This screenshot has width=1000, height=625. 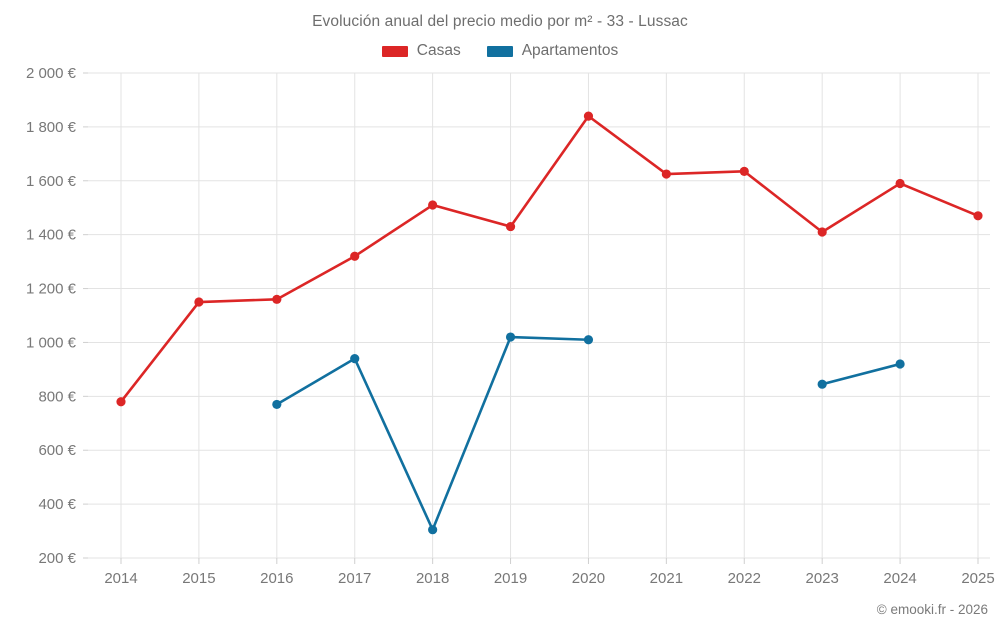 What do you see at coordinates (666, 578) in the screenshot?
I see `x-axis-tick-label: 2021` at bounding box center [666, 578].